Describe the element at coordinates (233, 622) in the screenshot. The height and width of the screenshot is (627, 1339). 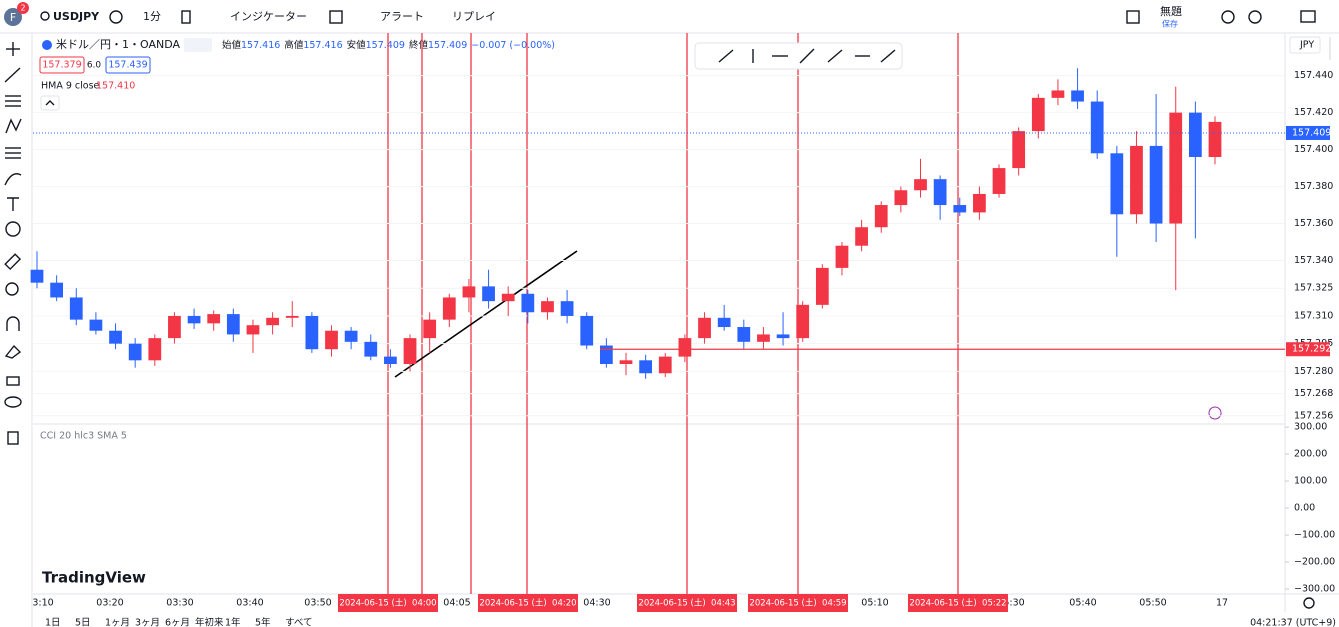
I see `range-button: 1年` at that location.